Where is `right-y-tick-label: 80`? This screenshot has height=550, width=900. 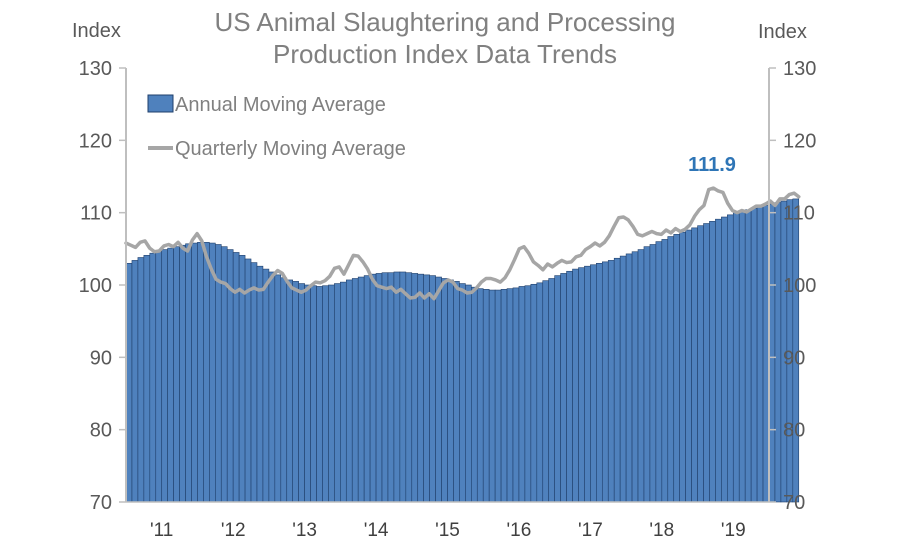 right-y-tick-label: 80 is located at coordinates (794, 431).